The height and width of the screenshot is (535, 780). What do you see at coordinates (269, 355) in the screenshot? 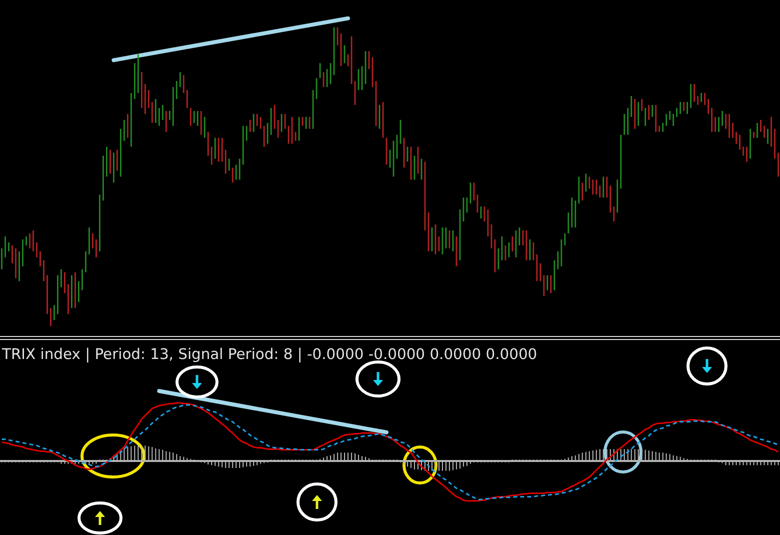
I see `chart-title: TRIX index | Period: 13, Signal Period: 8 | -0.0000 -0.0000 0.0000 0.0000` at bounding box center [269, 355].